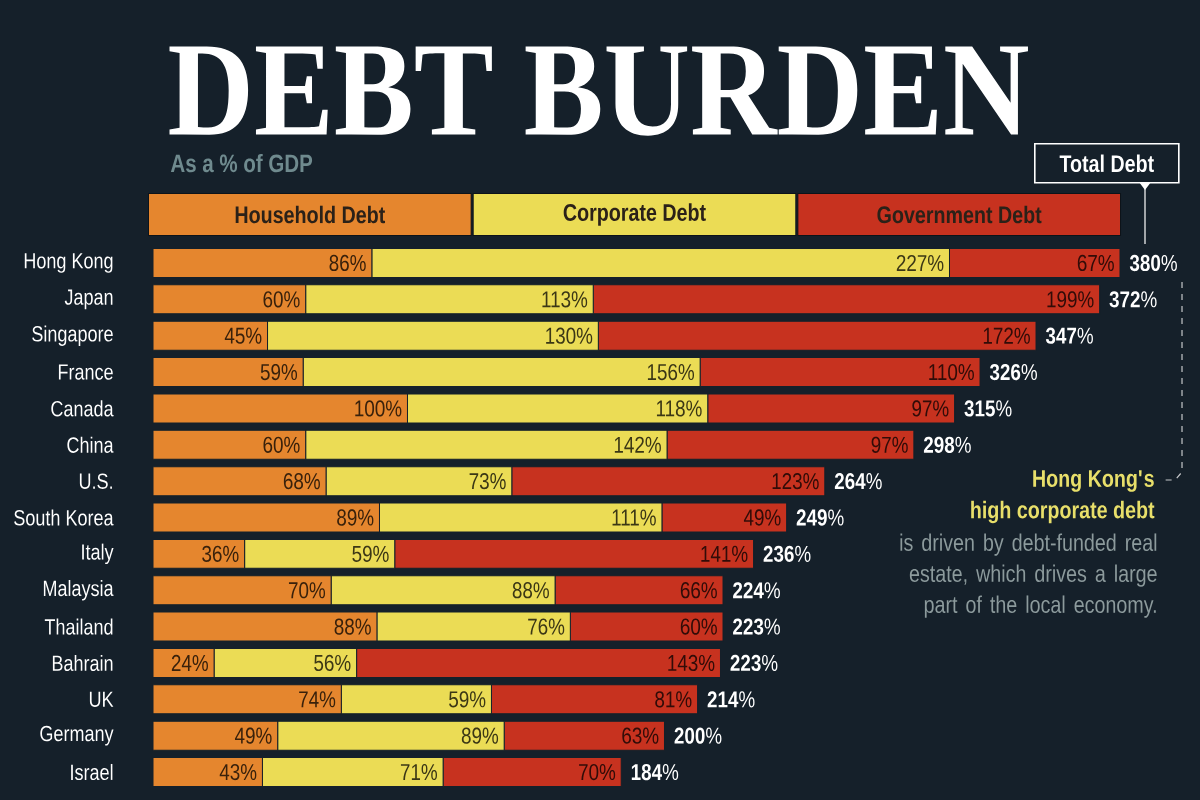 Image resolution: width=1200 pixels, height=800 pixels. What do you see at coordinates (241, 163) in the screenshot?
I see `chart-subtitle: As a % of GDP` at bounding box center [241, 163].